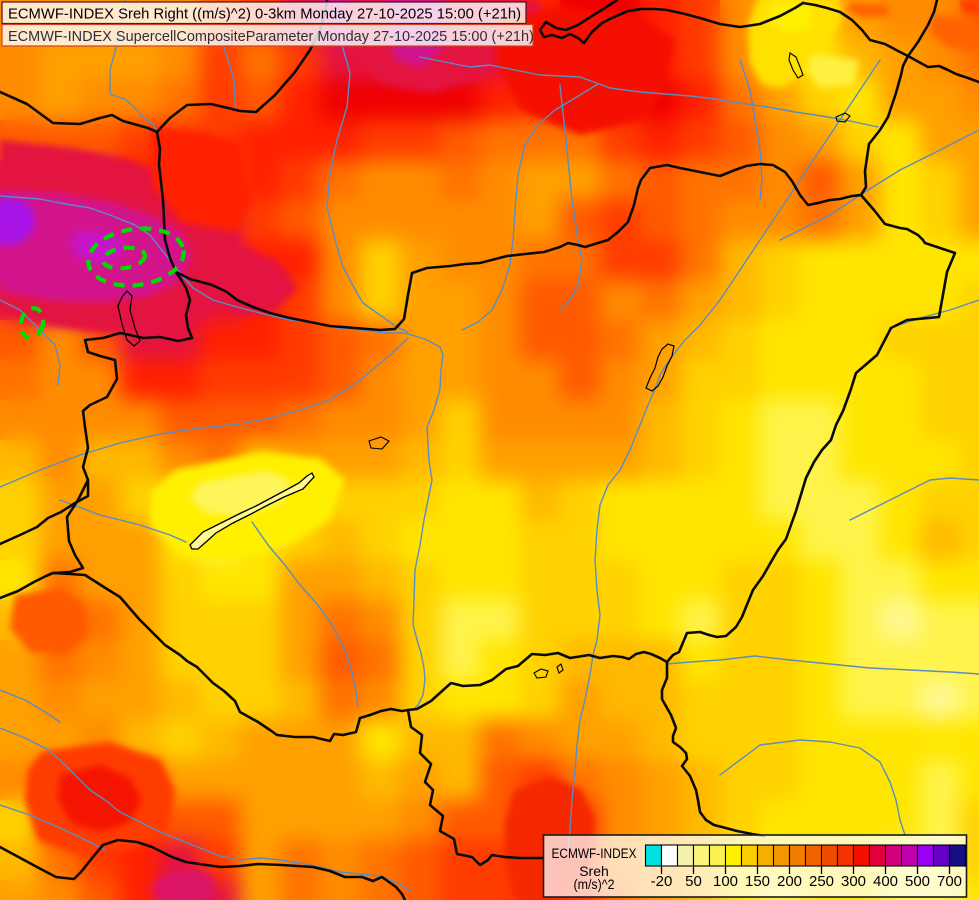 The image size is (979, 900). I want to click on svg-text: 500, so click(917, 881).